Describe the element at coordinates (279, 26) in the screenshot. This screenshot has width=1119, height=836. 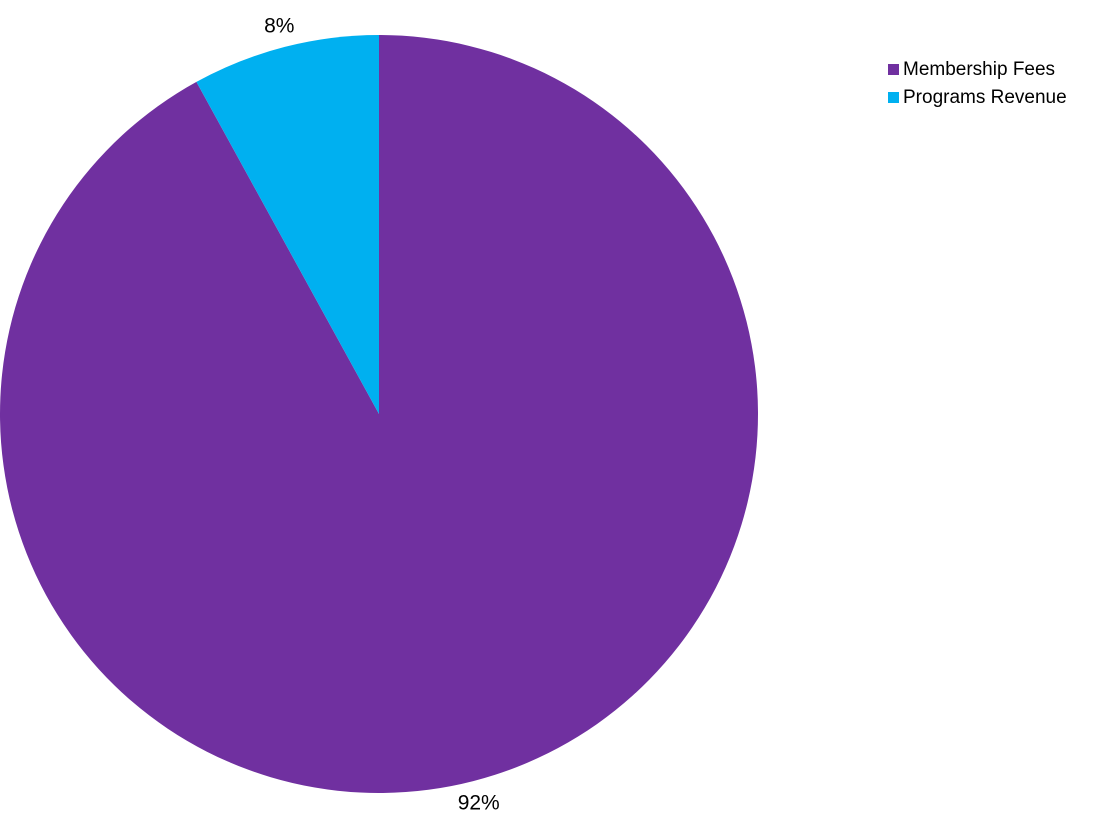
I see `data-label-programs-revenue: 8%` at that location.